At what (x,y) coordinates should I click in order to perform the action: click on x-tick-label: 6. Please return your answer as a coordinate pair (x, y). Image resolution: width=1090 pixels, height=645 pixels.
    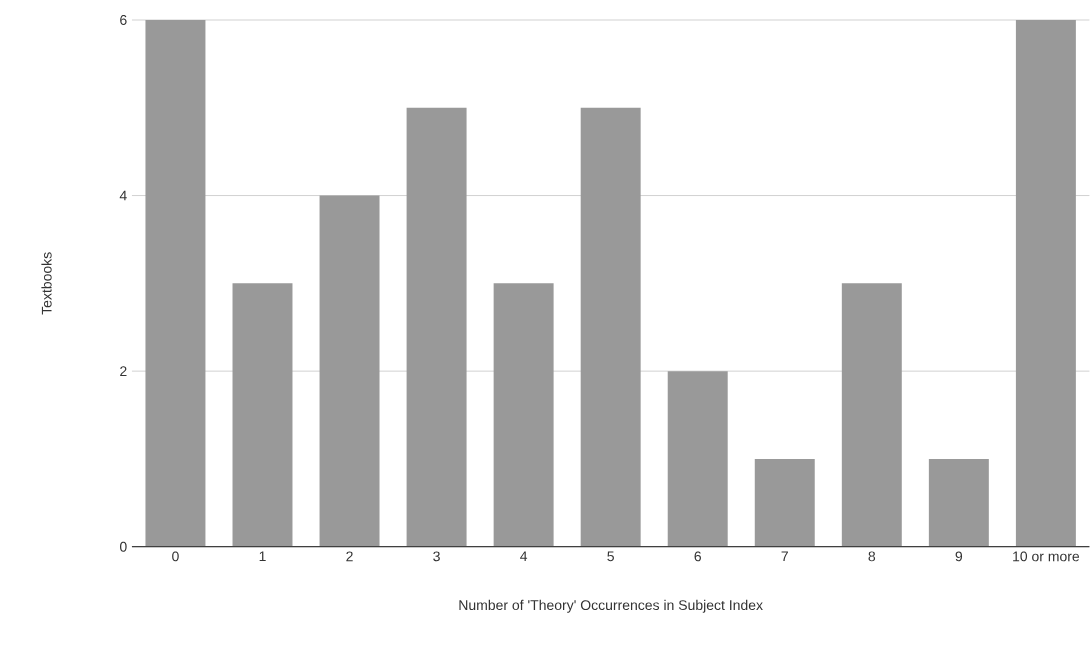
    Looking at the image, I should click on (697, 556).